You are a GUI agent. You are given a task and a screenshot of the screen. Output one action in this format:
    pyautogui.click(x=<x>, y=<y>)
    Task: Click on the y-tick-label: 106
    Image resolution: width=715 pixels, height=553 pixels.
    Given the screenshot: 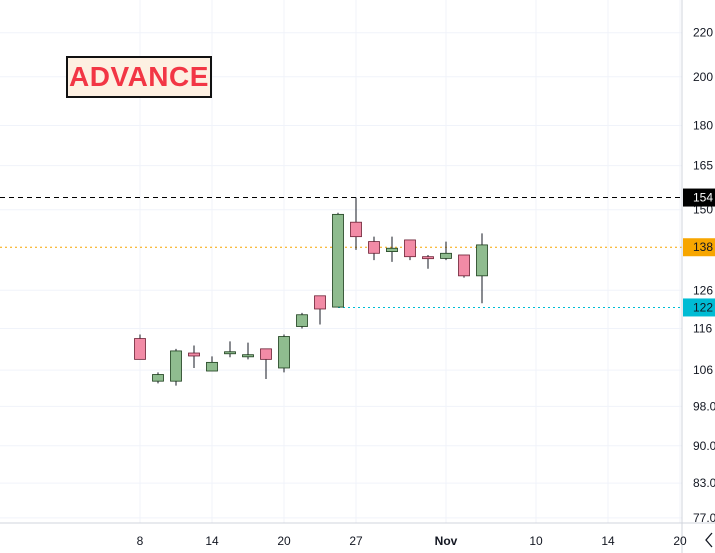 What is the action you would take?
    pyautogui.click(x=703, y=370)
    